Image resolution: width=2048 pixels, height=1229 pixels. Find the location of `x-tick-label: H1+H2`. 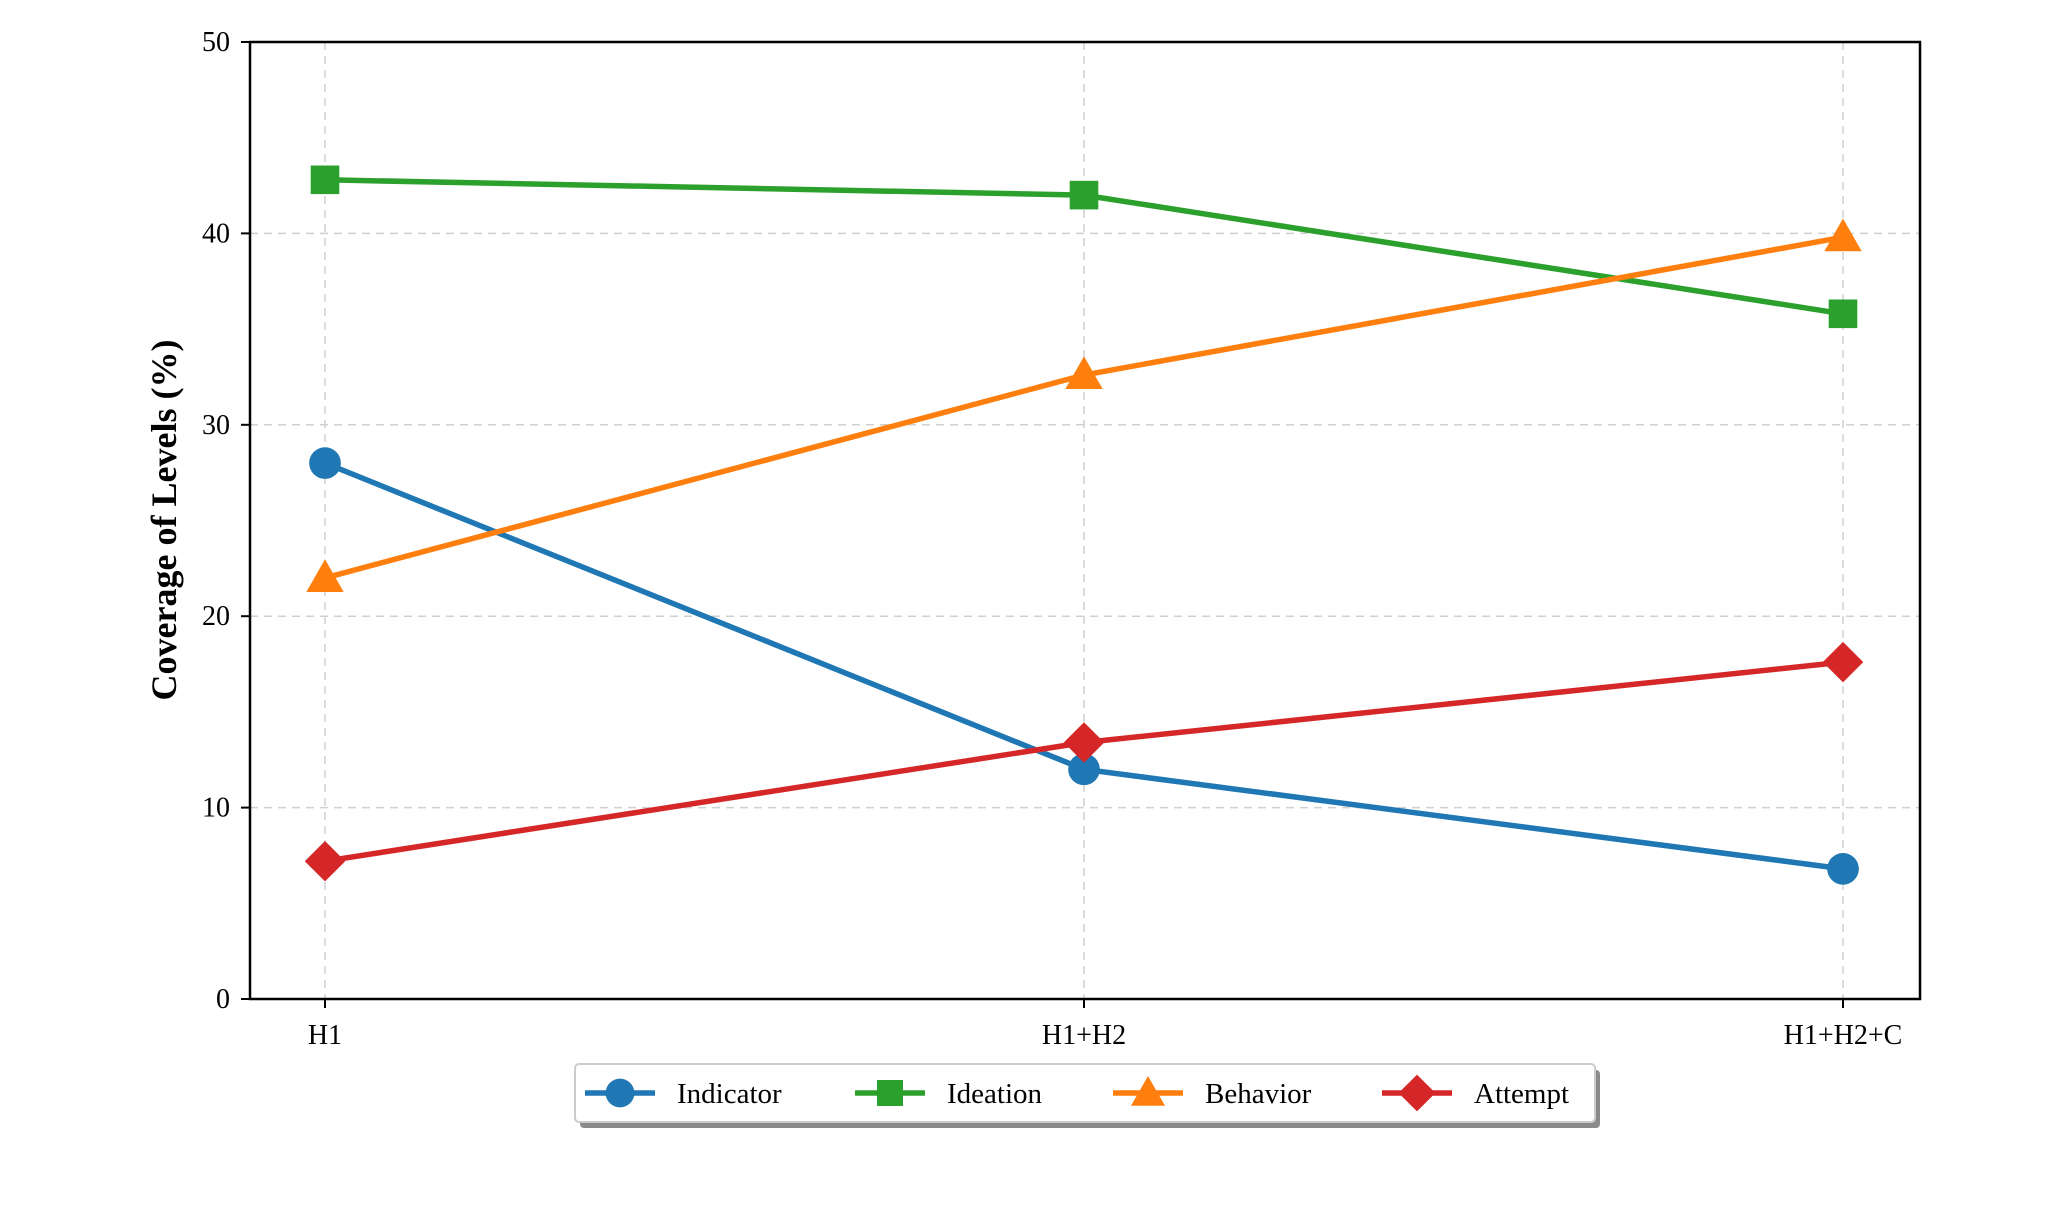

x-tick-label: H1+H2 is located at coordinates (1084, 1035).